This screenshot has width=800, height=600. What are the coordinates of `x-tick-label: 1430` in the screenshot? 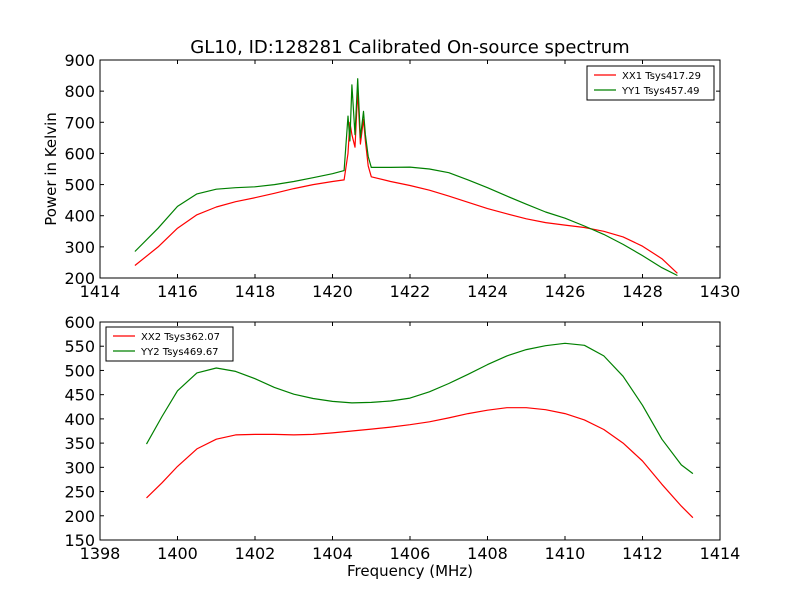 It's located at (720, 291).